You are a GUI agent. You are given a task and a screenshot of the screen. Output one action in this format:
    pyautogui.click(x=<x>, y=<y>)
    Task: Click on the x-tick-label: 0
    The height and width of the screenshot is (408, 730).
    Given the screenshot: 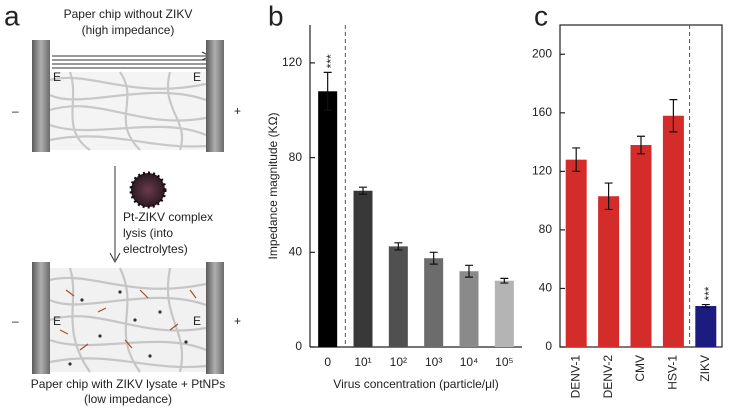 What is the action you would take?
    pyautogui.click(x=327, y=362)
    